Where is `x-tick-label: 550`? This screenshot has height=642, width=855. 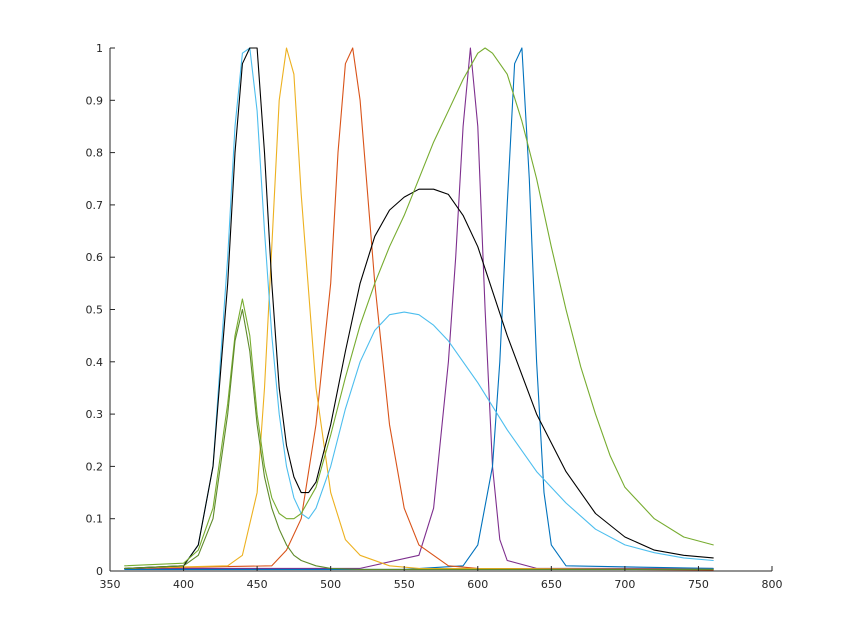
x-tick-label: 550 is located at coordinates (404, 584).